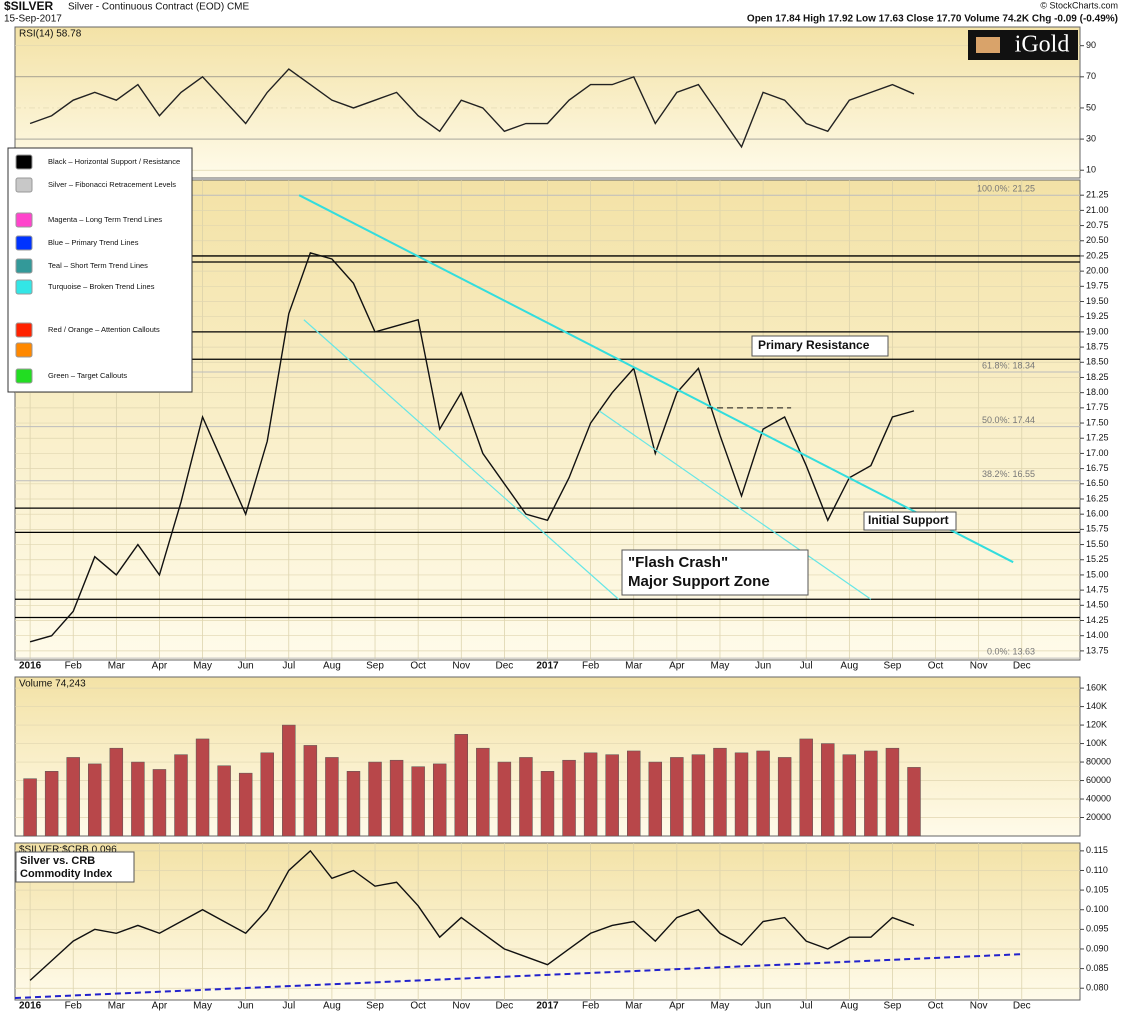  I want to click on y-tick-label: 40000, so click(1098, 798).